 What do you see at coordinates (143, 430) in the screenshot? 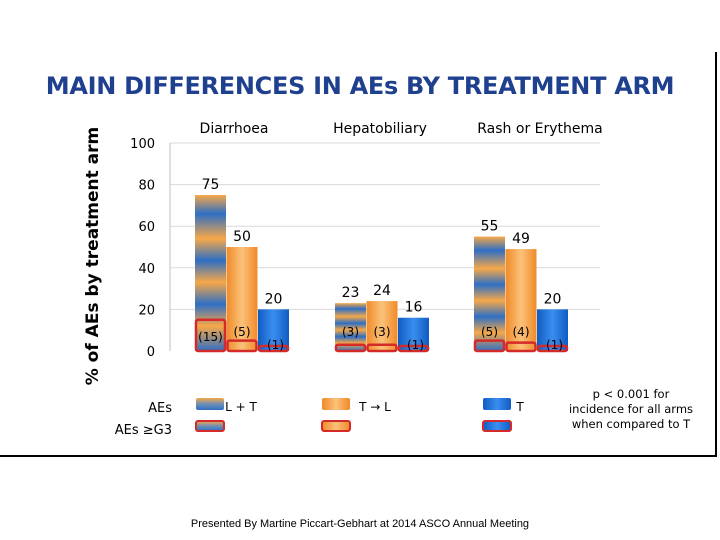
I see `legend-row-label: AEs ≥G3` at bounding box center [143, 430].